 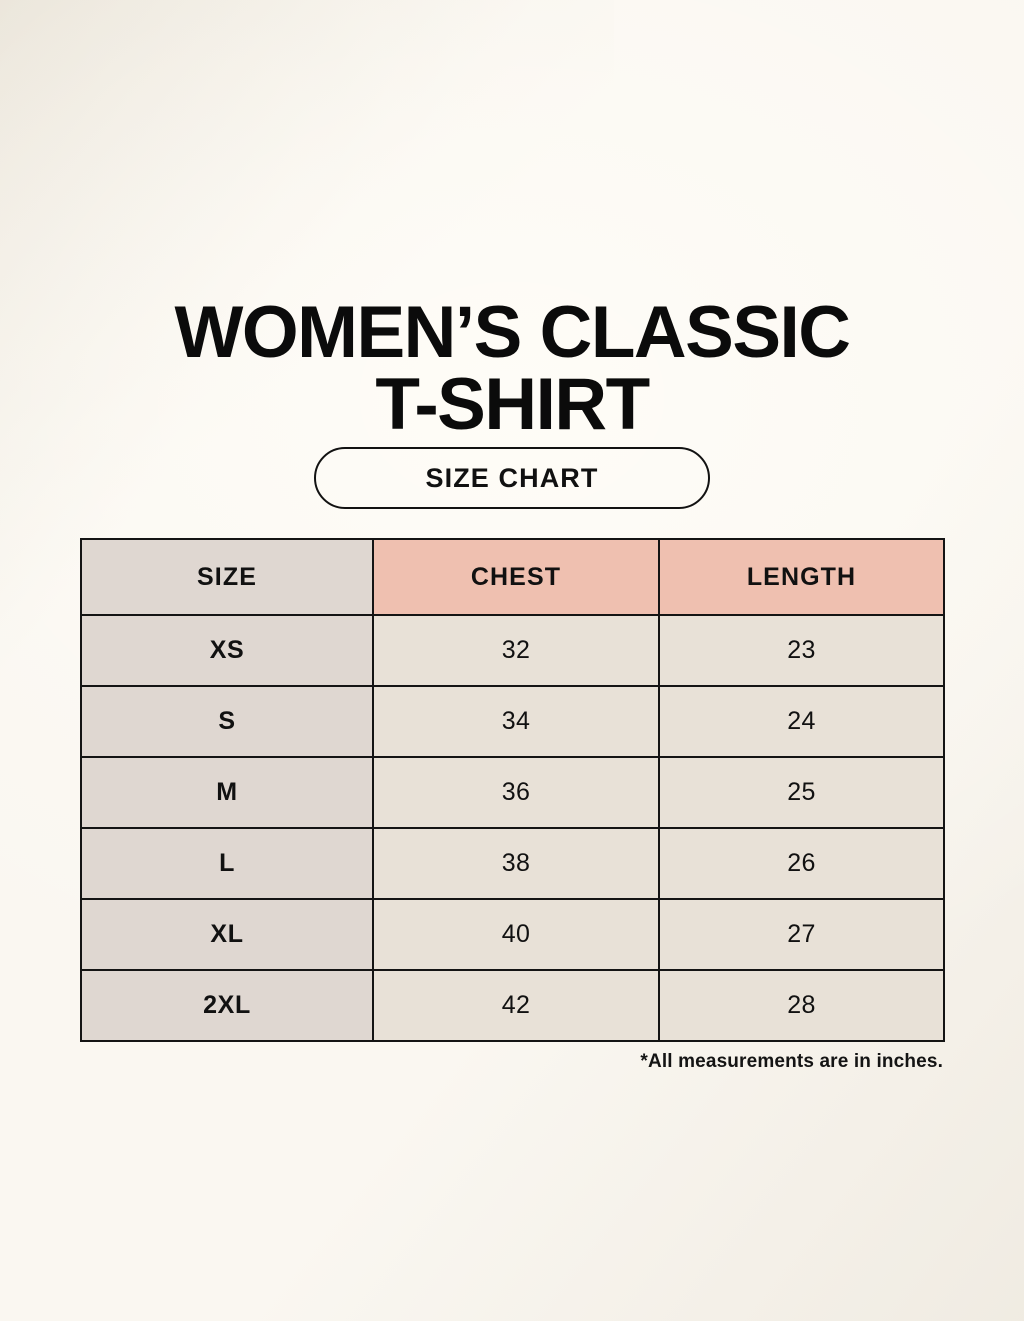 What do you see at coordinates (516, 721) in the screenshot?
I see `cell-chest: 34` at bounding box center [516, 721].